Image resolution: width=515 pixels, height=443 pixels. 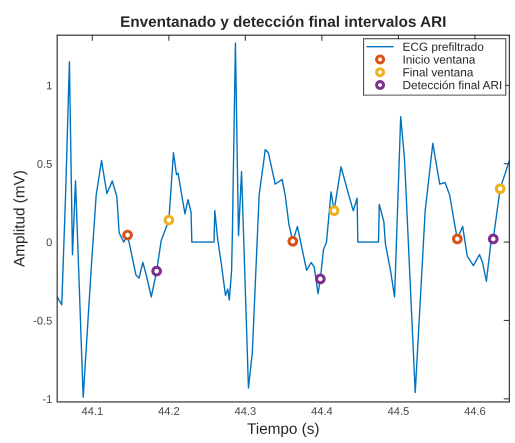 What do you see at coordinates (321, 411) in the screenshot?
I see `x-tick-label: 44.4` at bounding box center [321, 411].